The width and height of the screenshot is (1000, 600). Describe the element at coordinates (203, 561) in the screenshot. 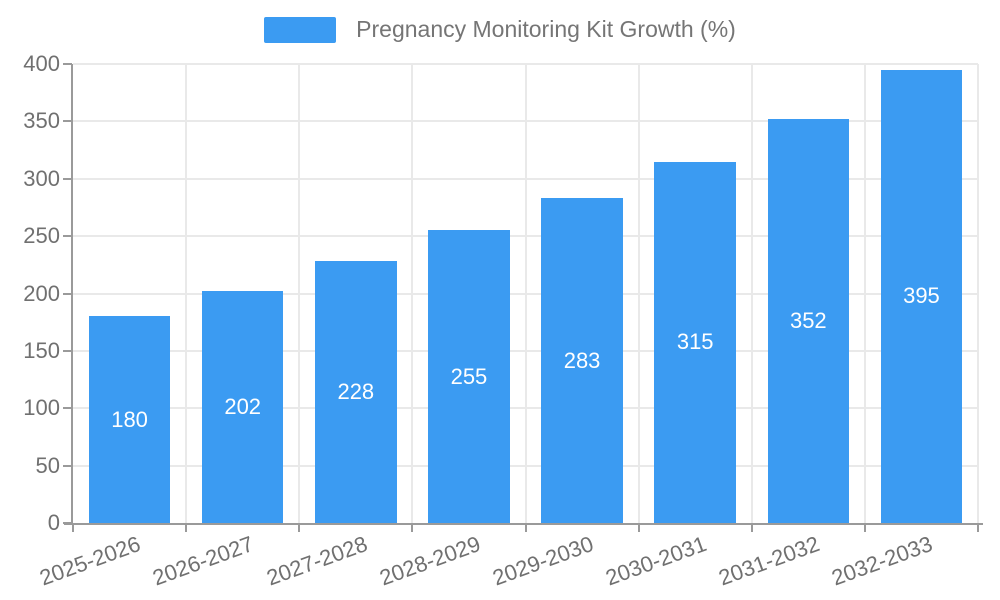

I see `x-axis-category-label: 2026-2027` at that location.